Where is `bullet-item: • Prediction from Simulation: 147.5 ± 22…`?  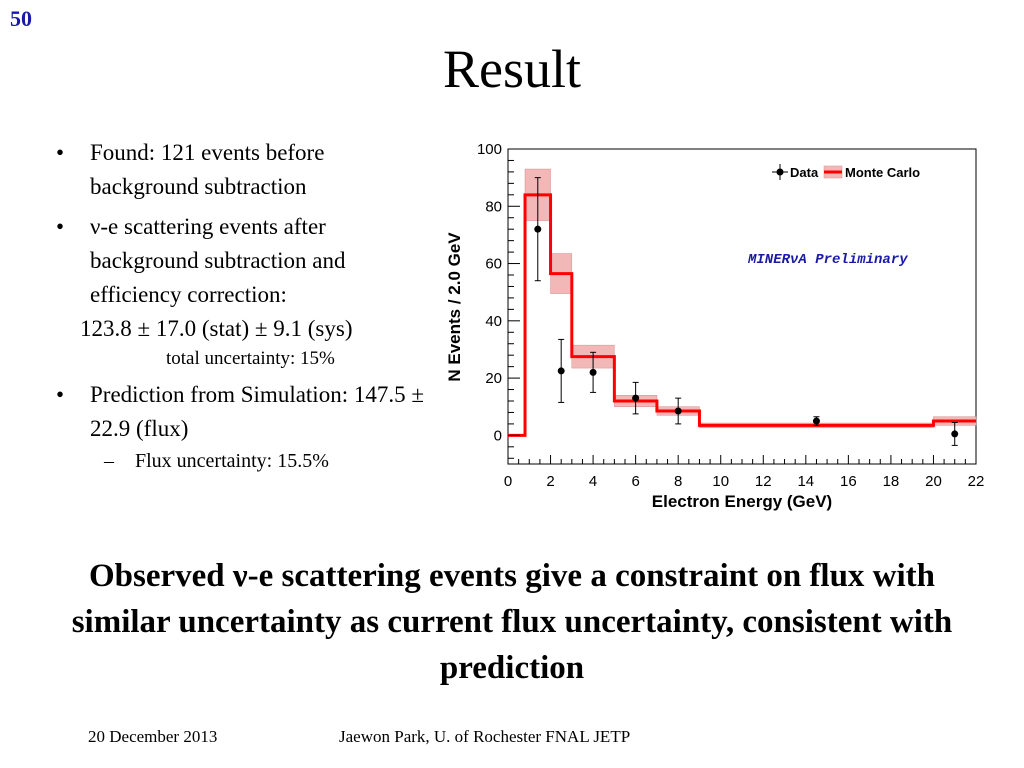
bullet-item: • Prediction from Simulation: 147.5 ± 22… is located at coordinates (240, 412).